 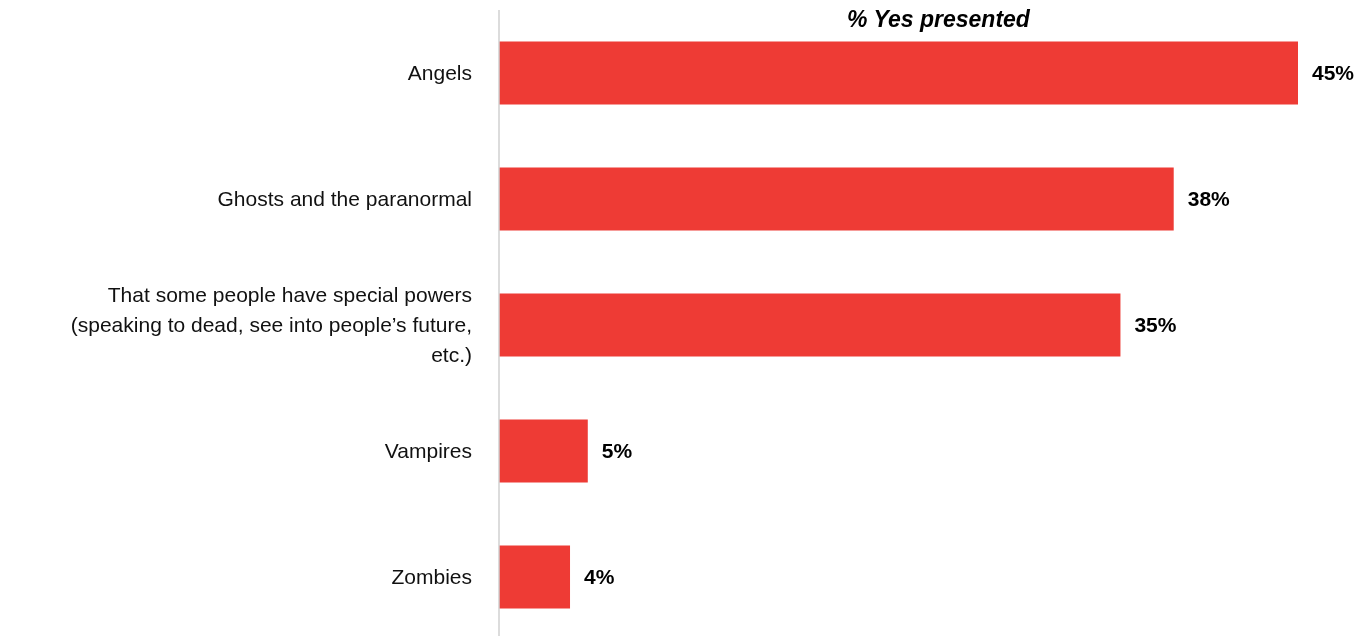 What do you see at coordinates (1209, 199) in the screenshot?
I see `data-label: 38%` at bounding box center [1209, 199].